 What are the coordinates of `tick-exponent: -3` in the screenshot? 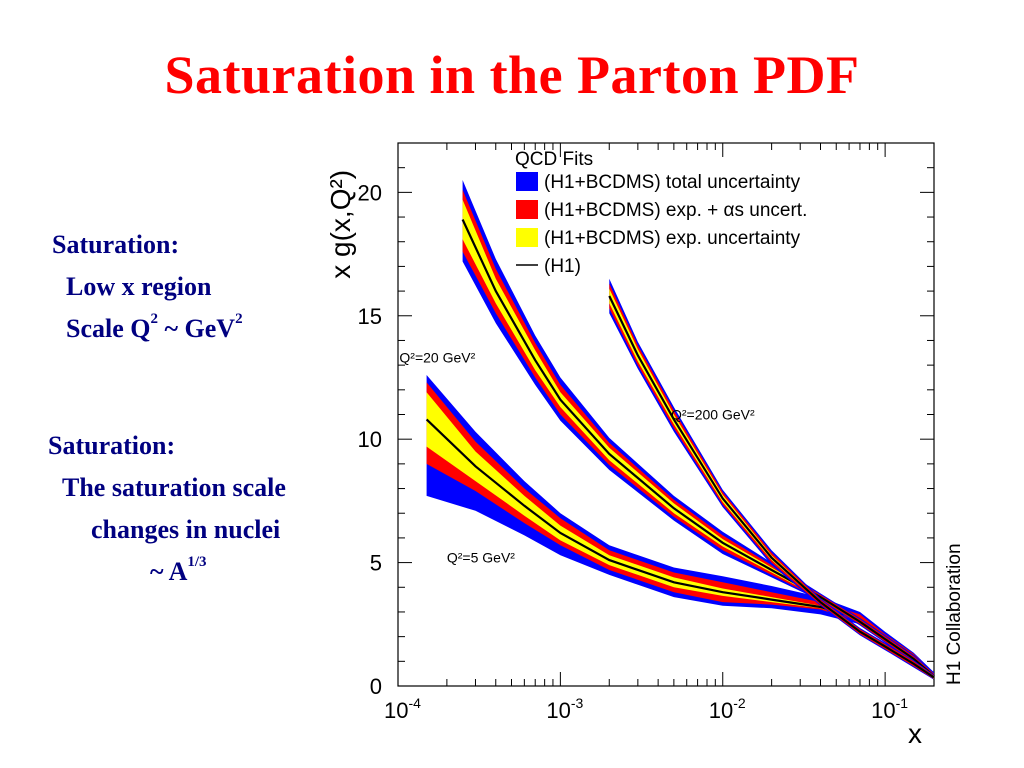 It's located at (577, 703).